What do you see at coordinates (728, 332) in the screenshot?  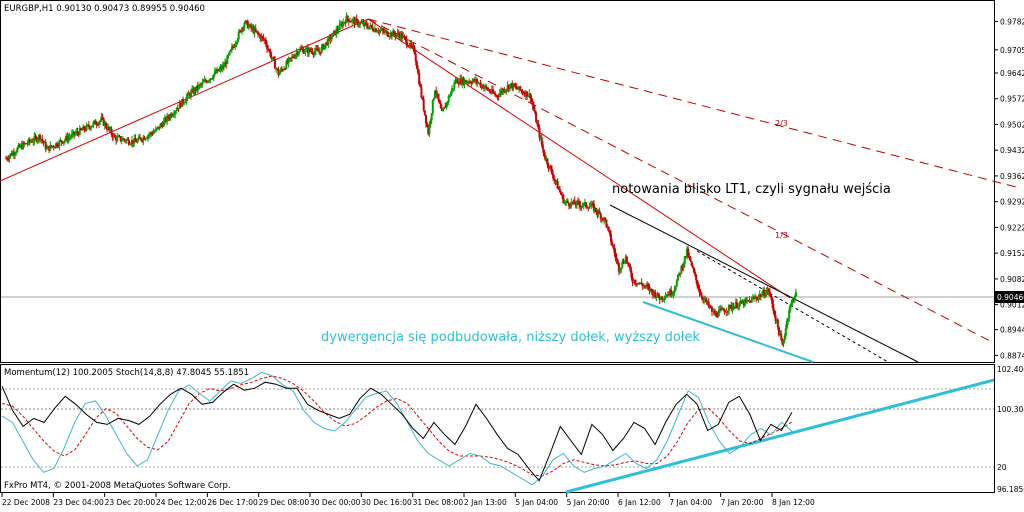 I see `price-support-line` at bounding box center [728, 332].